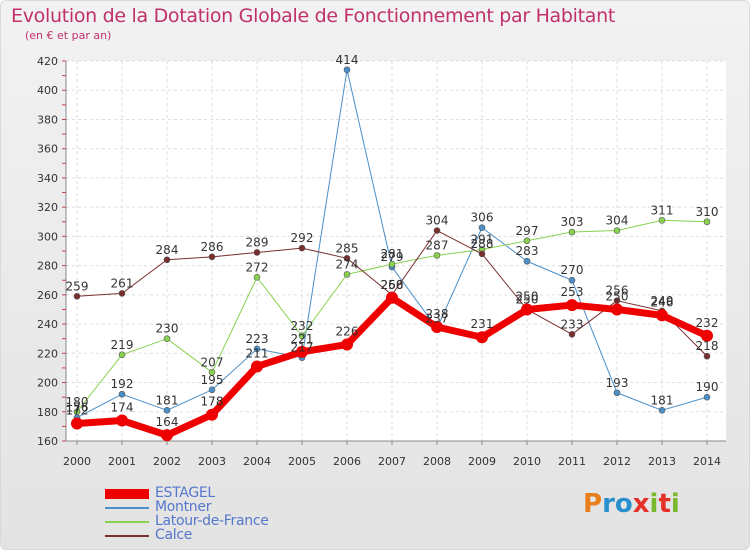 The image size is (750, 550). What do you see at coordinates (482, 218) in the screenshot?
I see `data-label-montner: 306` at bounding box center [482, 218].